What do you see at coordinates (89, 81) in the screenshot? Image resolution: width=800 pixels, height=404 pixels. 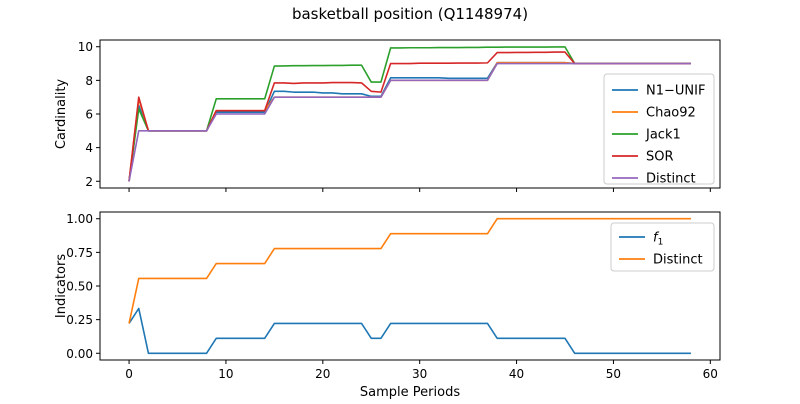 I see `y-tick-label: 8` at bounding box center [89, 81].